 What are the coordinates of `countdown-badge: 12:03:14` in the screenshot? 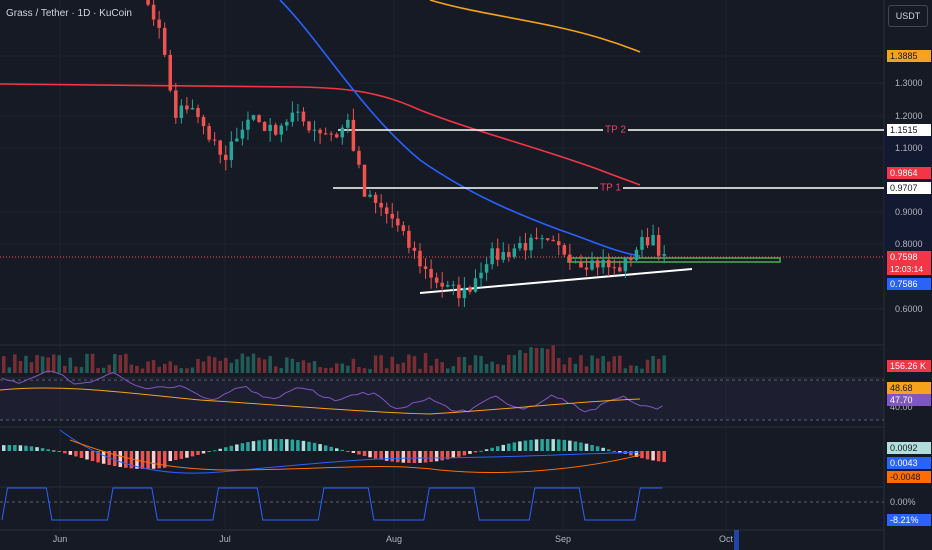 It's located at (909, 269).